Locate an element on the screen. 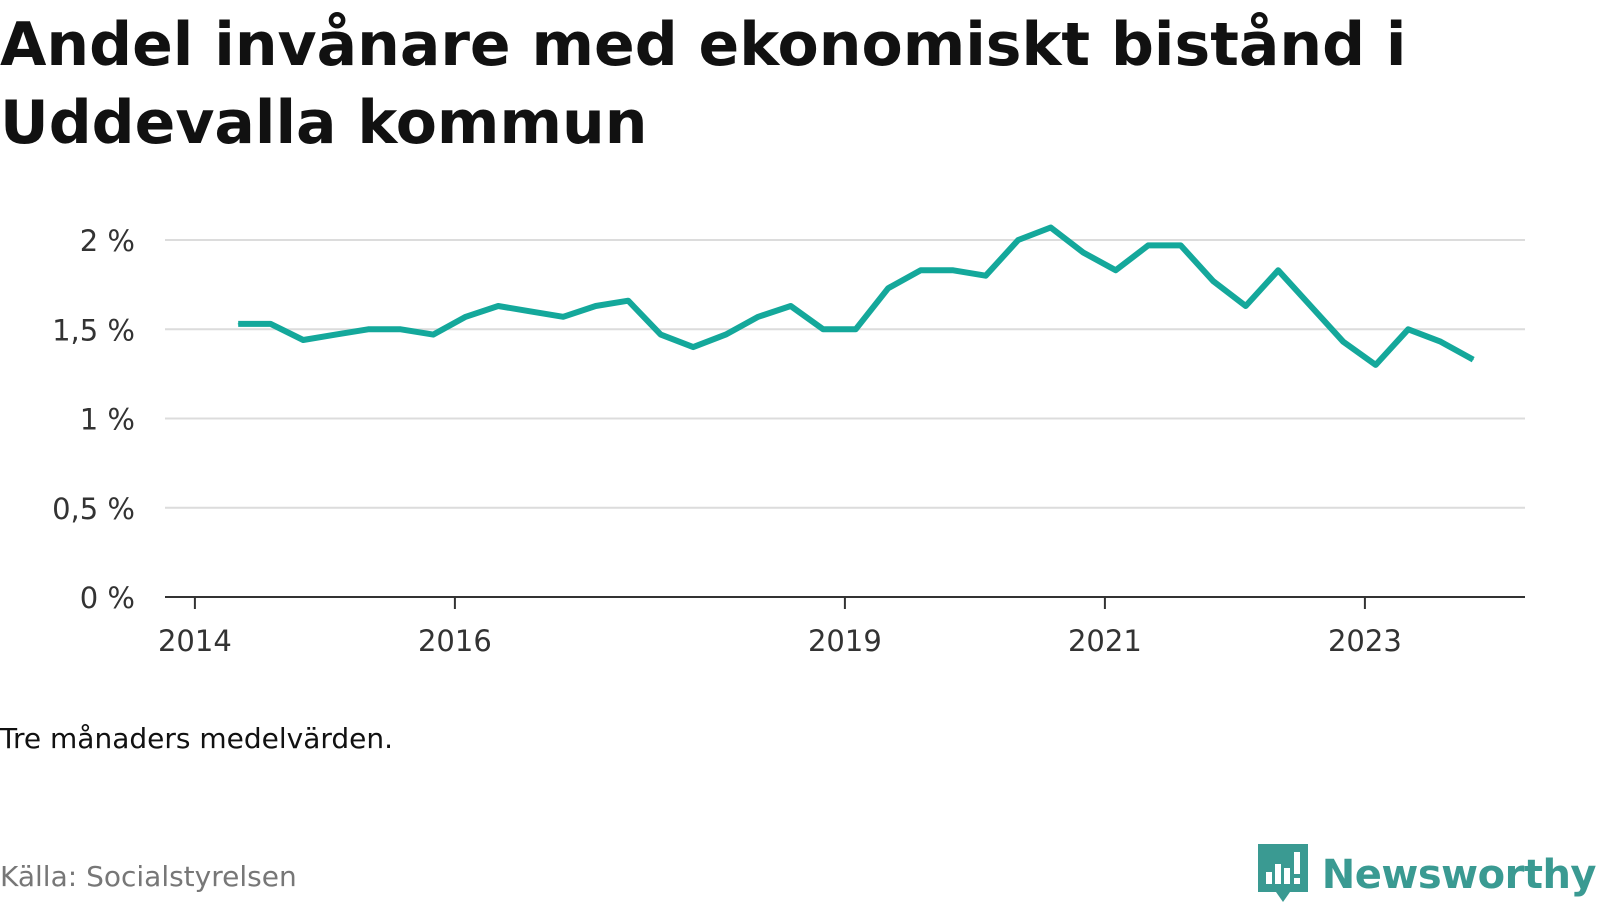 This screenshot has height=908, width=1600. x-tick-label: 2019 is located at coordinates (845, 641).